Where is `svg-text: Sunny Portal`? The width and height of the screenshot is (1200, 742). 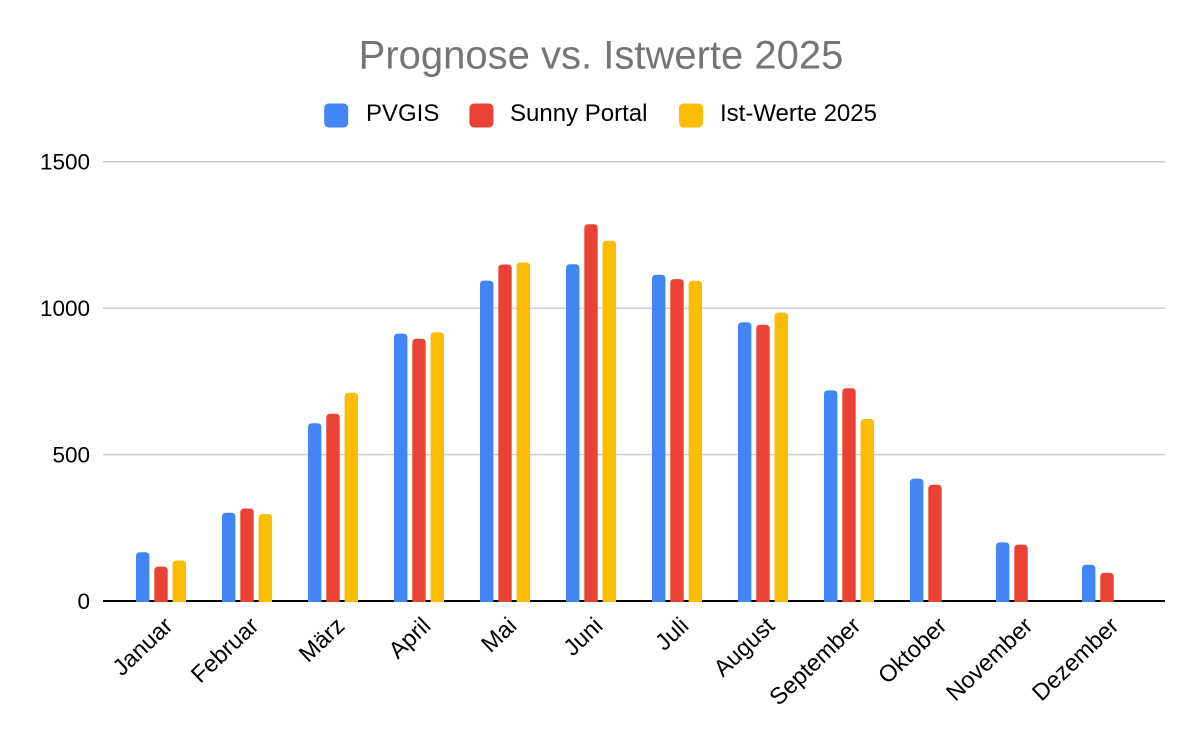
svg-text: Sunny Portal is located at coordinates (578, 113).